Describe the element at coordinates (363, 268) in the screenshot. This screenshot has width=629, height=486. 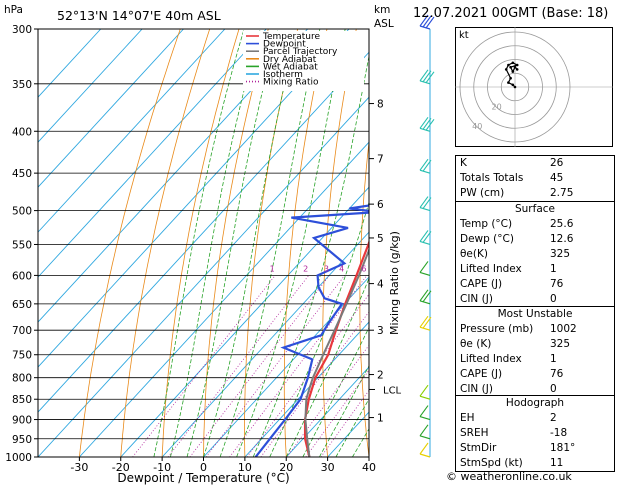
I see `mixing-ratio-label: 6` at that location.